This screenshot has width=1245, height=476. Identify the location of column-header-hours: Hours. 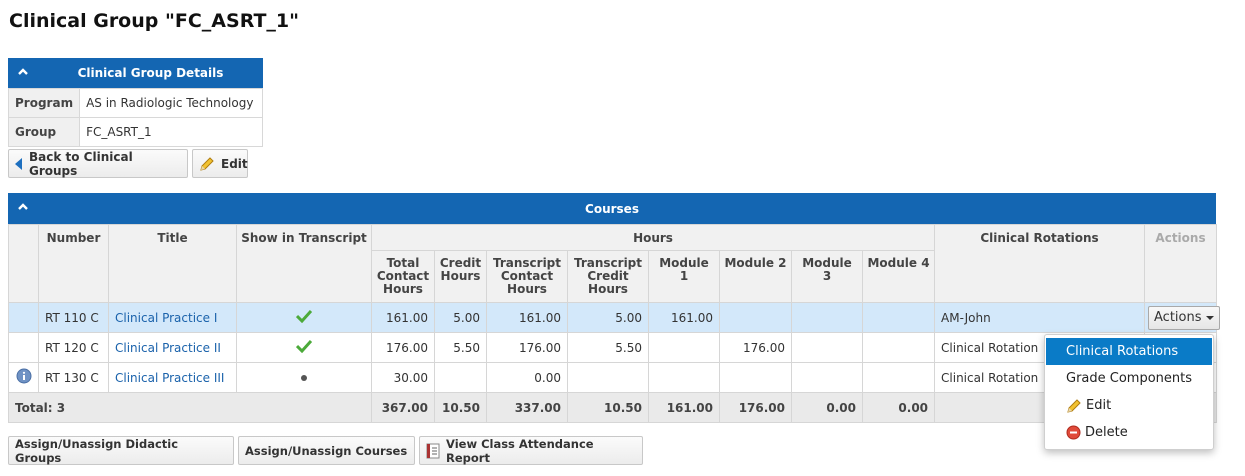
(653, 237).